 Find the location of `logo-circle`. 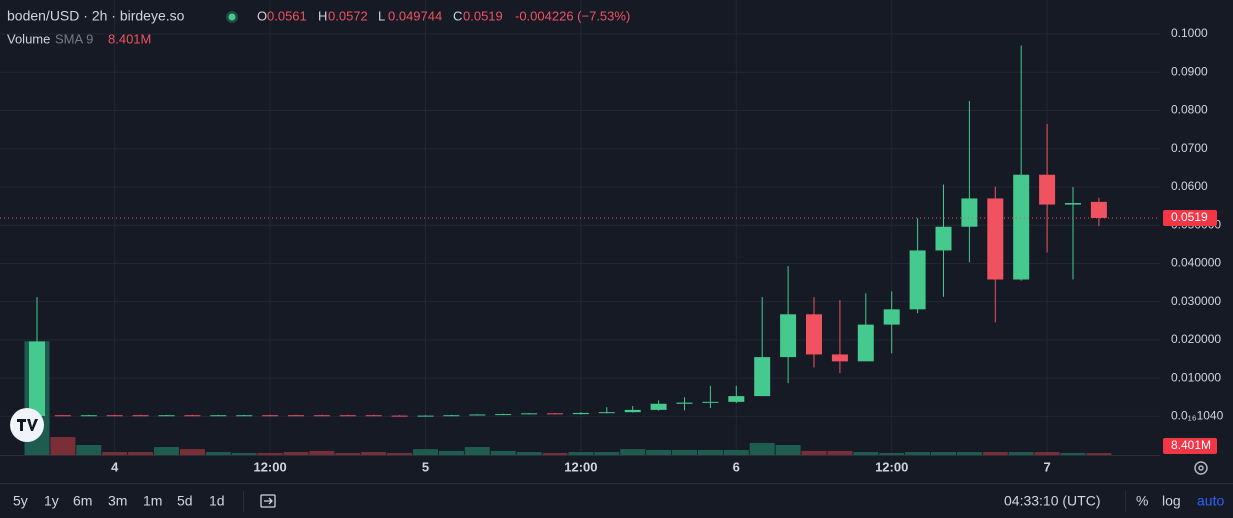

logo-circle is located at coordinates (27, 425).